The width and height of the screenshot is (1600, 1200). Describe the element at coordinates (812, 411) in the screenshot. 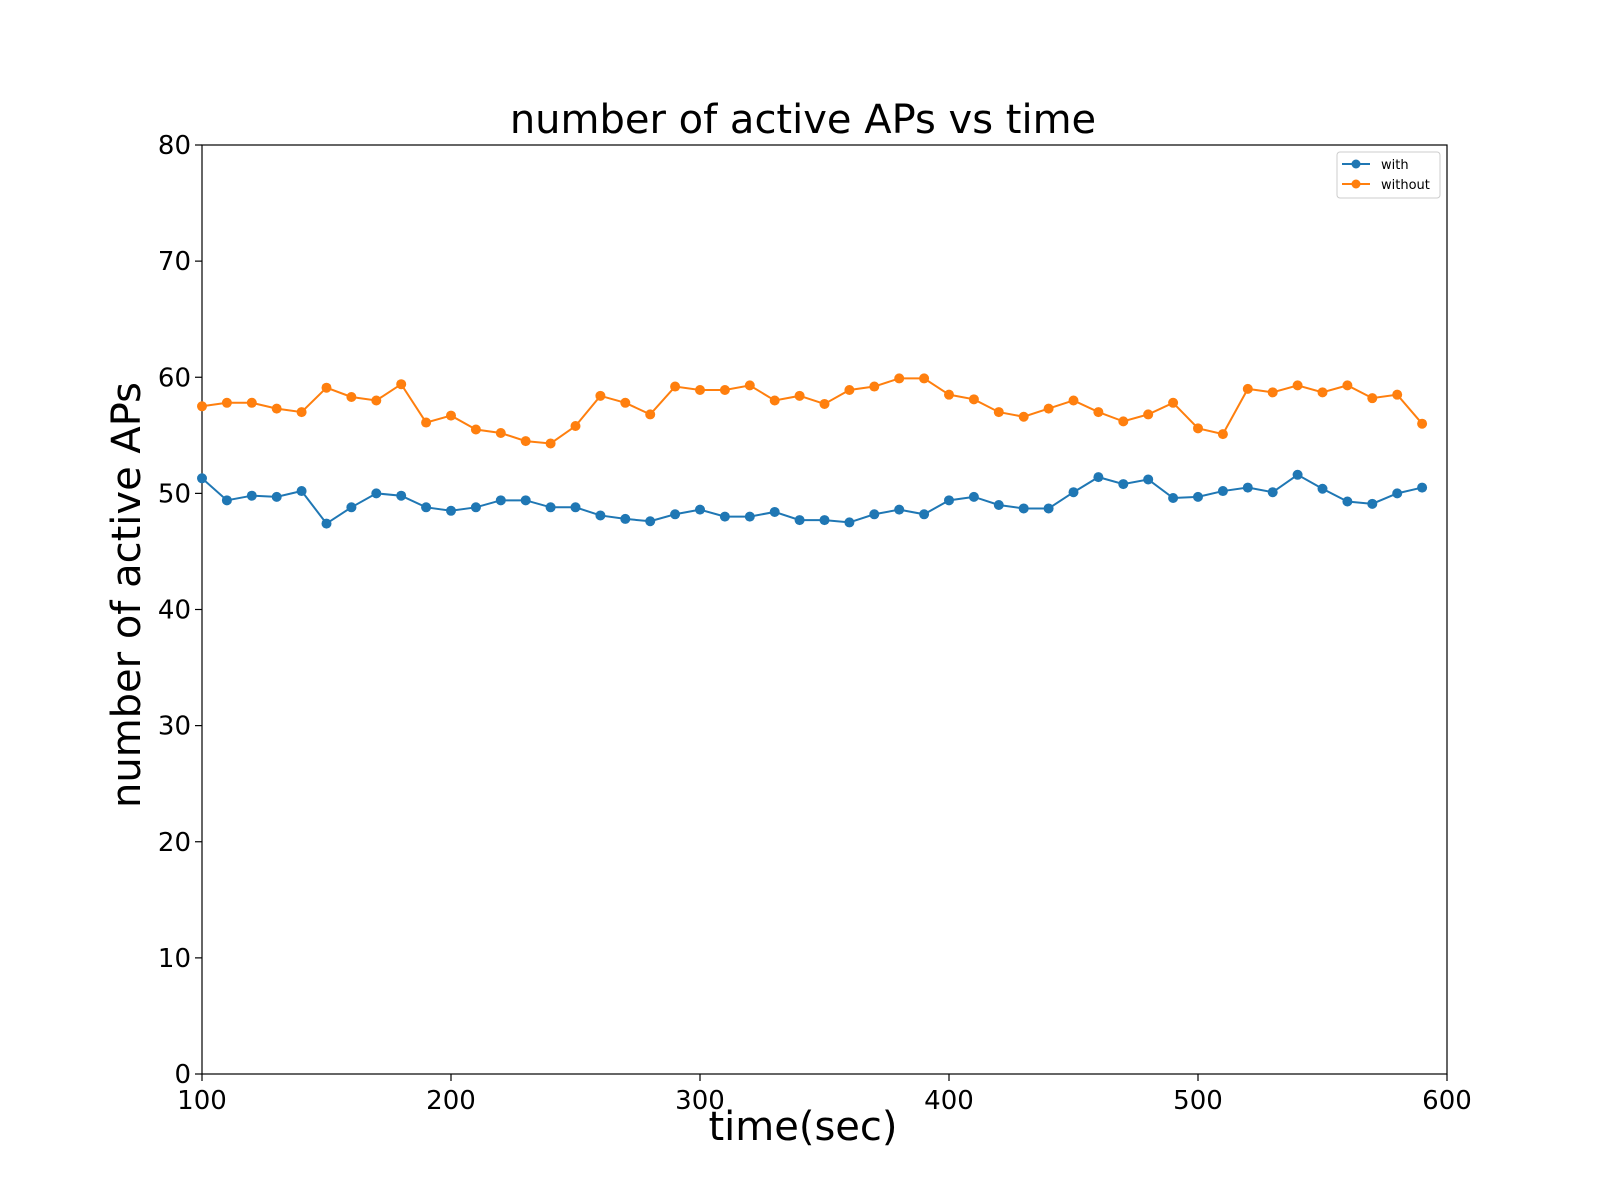

I see `series-line-without` at that location.